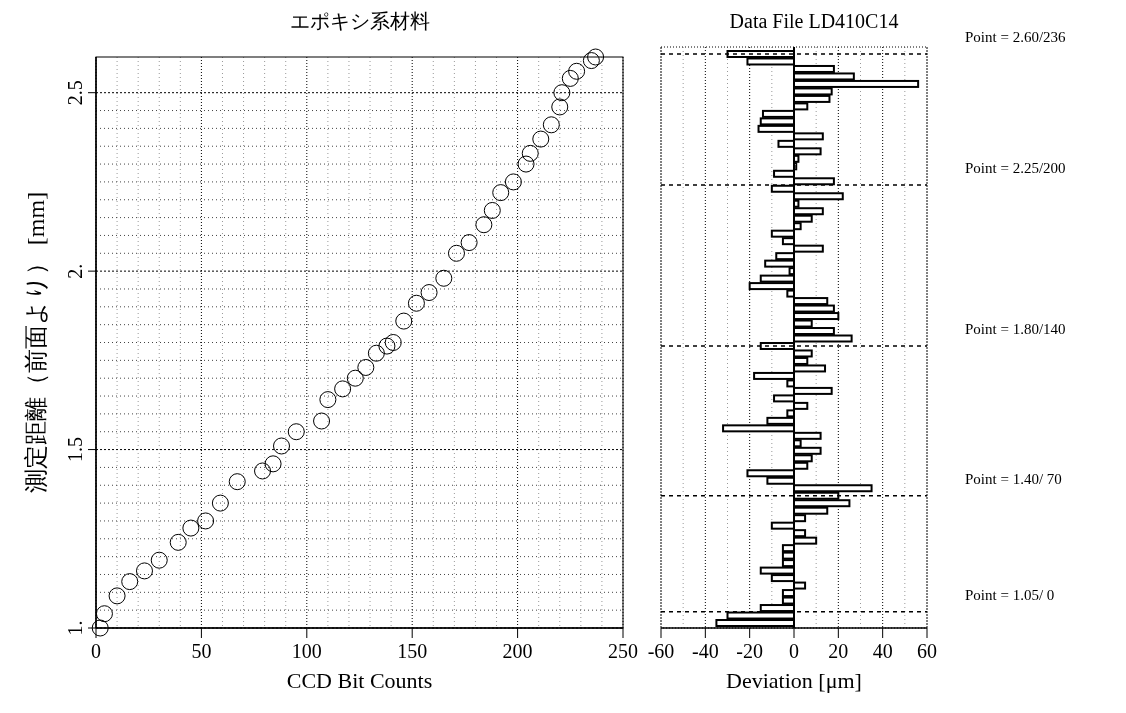 This screenshot has width=1126, height=713. I want to click on text: Point = 1.80/140, so click(1015, 328).